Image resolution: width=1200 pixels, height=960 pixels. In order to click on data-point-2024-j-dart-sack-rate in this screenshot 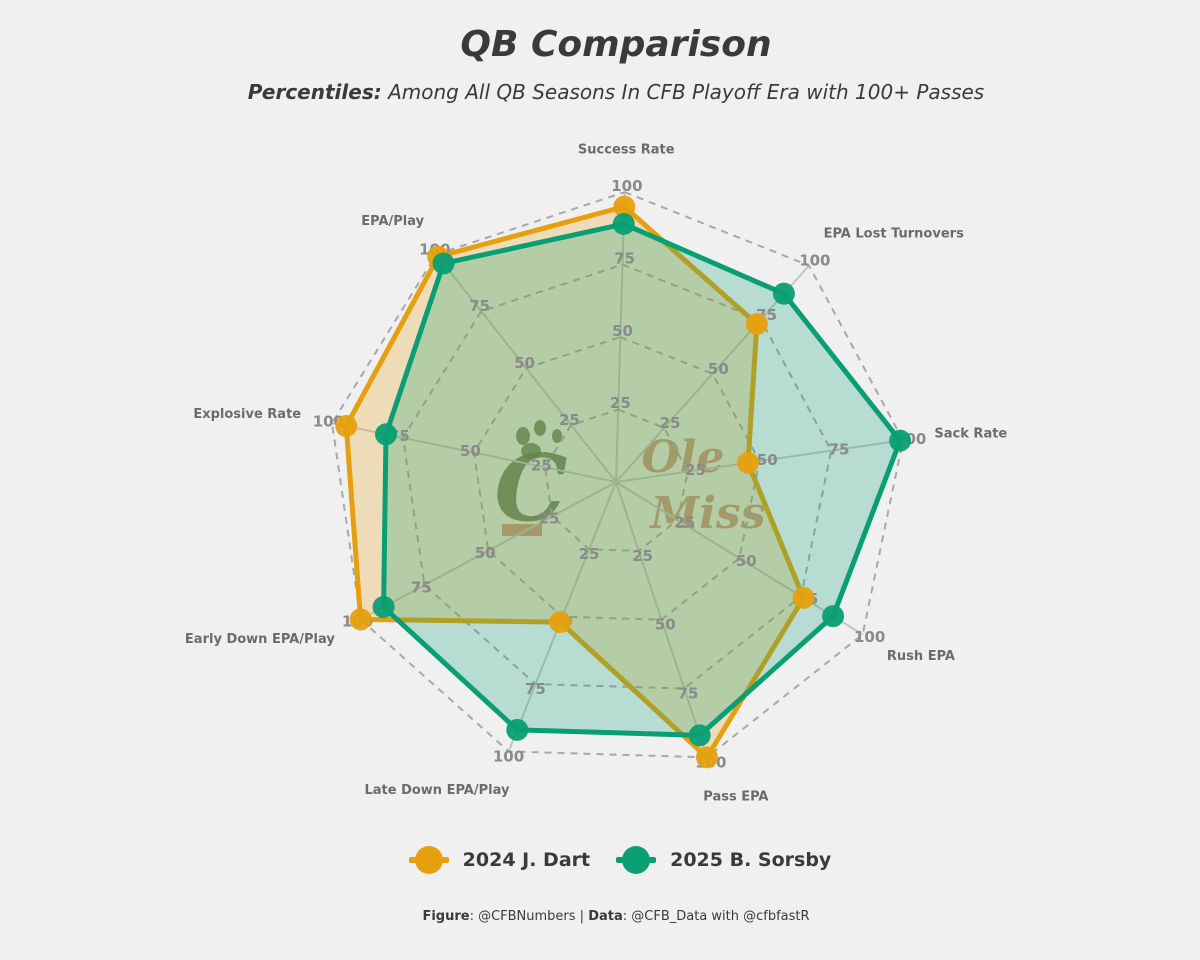, I will do `click(748, 462)`.